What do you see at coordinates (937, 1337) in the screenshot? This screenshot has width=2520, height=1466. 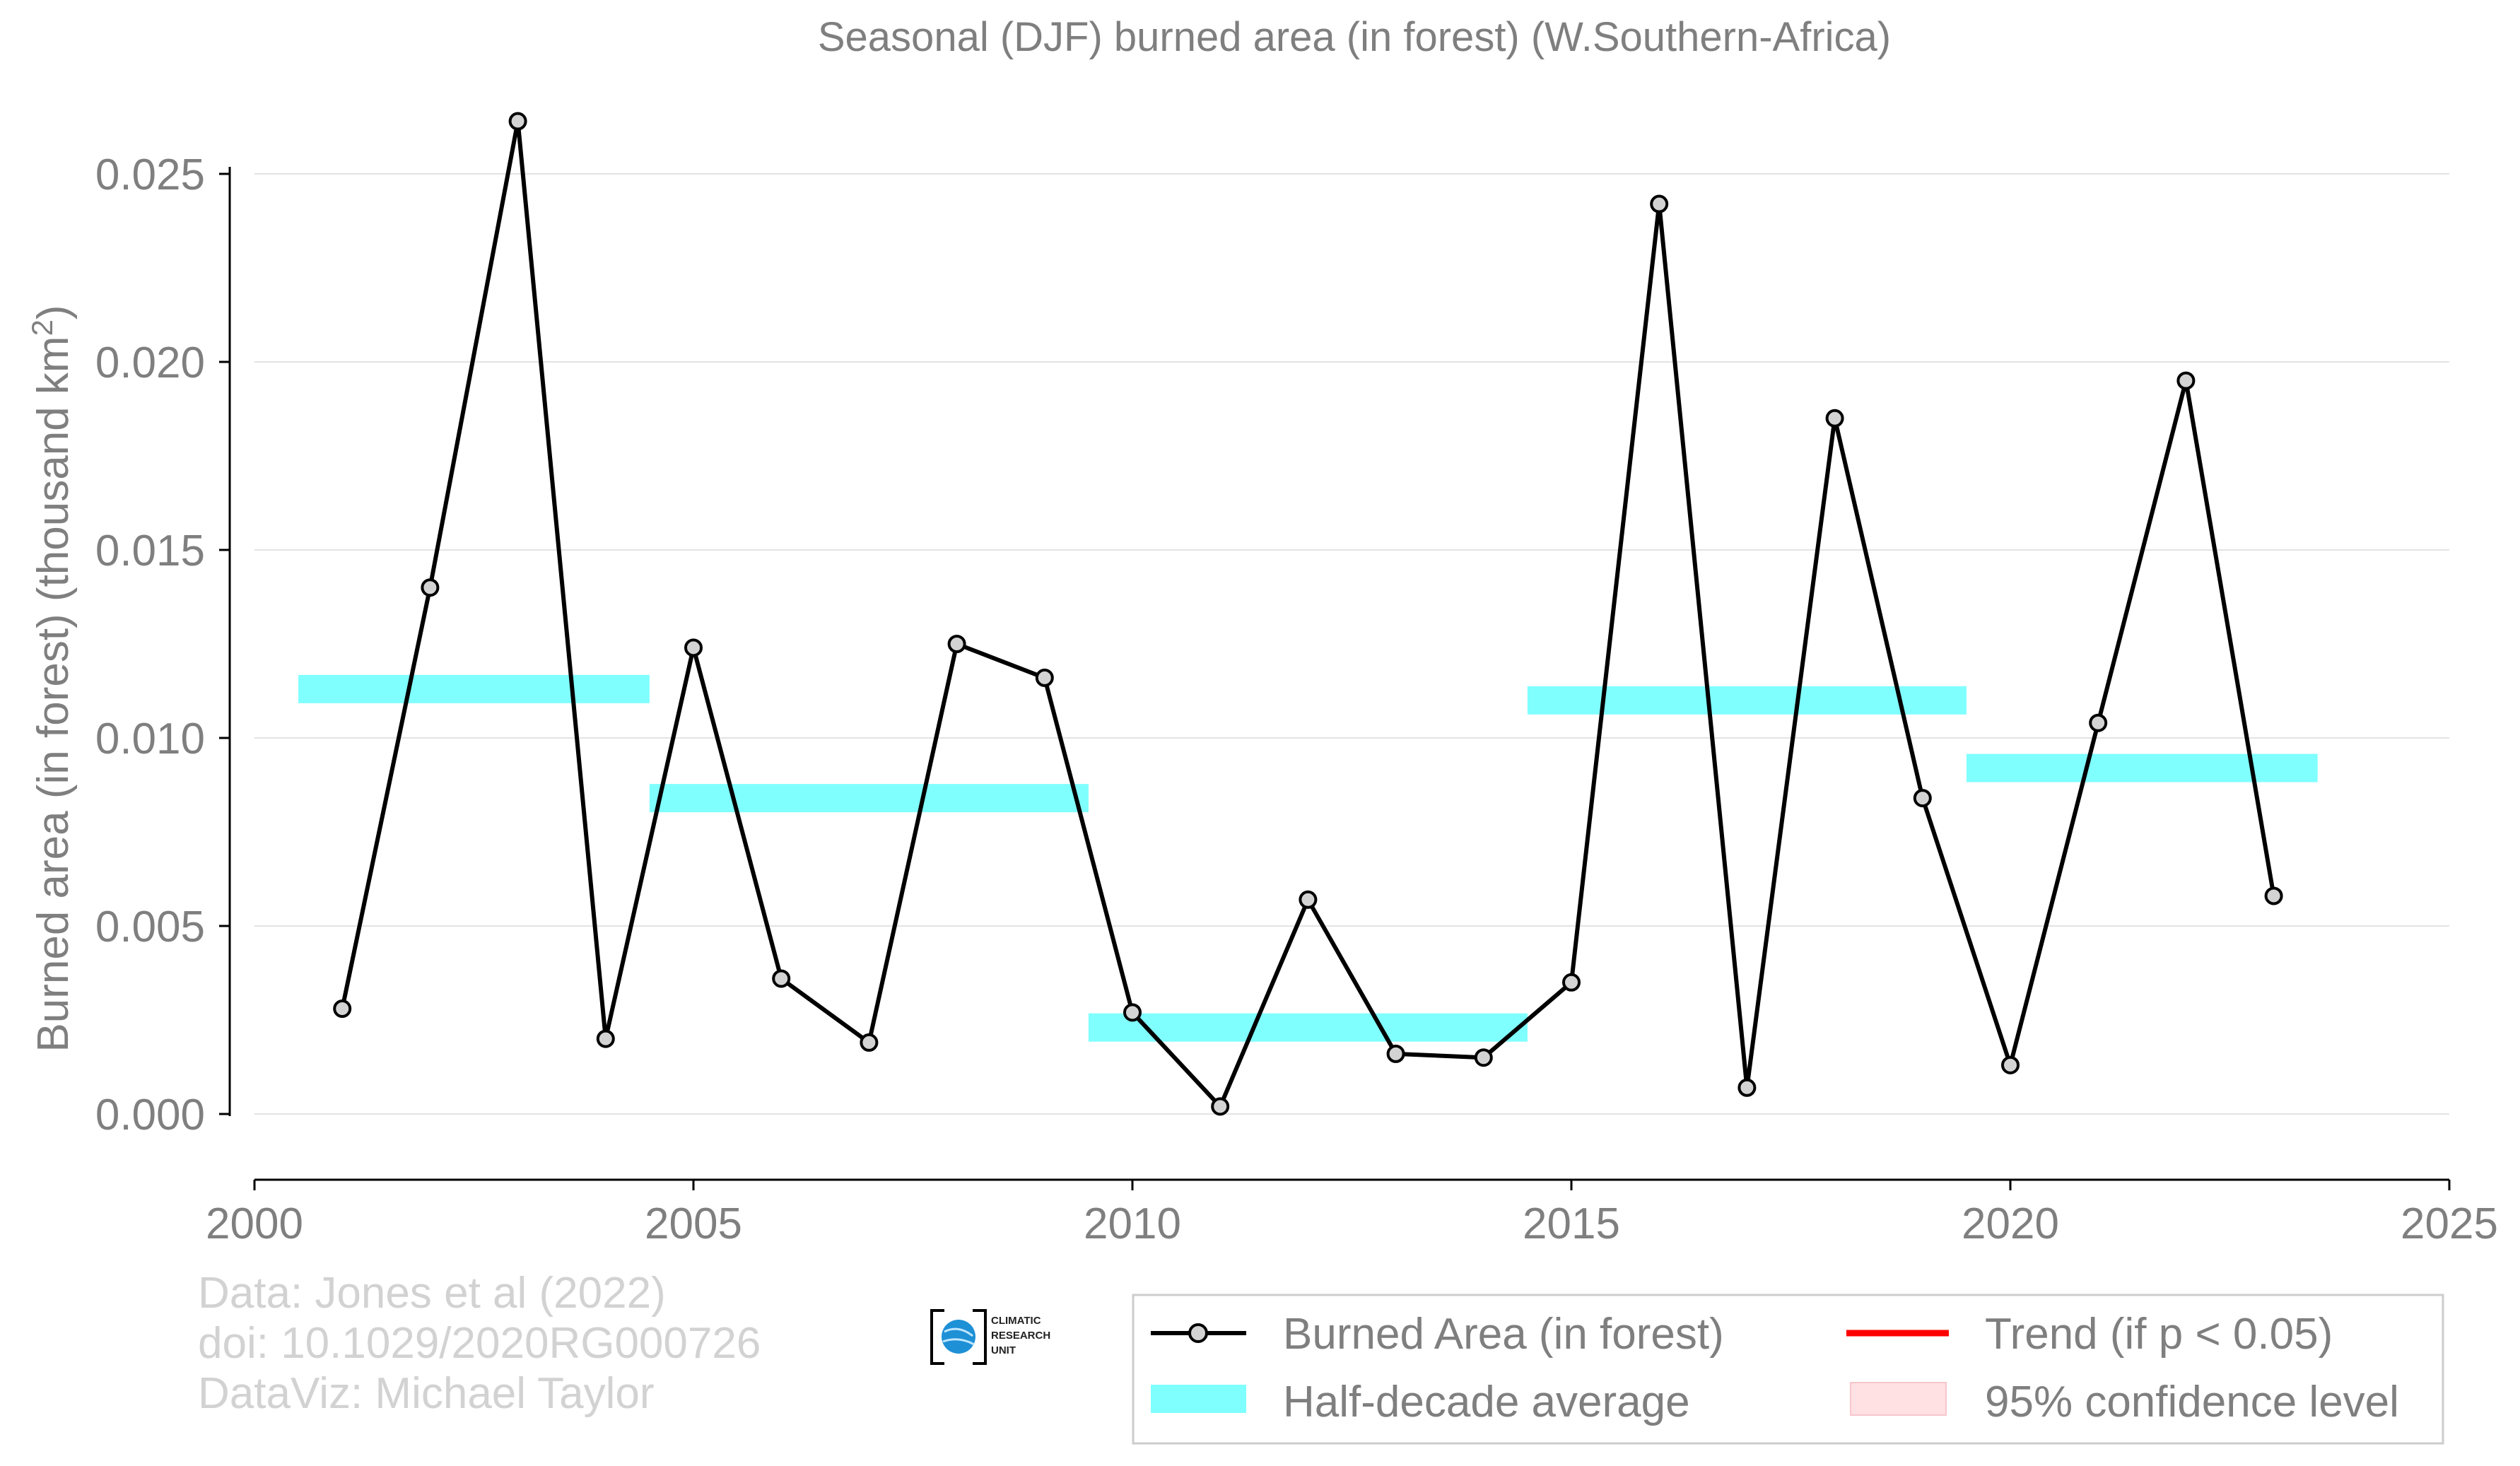 I see `logo-bracket-left` at bounding box center [937, 1337].